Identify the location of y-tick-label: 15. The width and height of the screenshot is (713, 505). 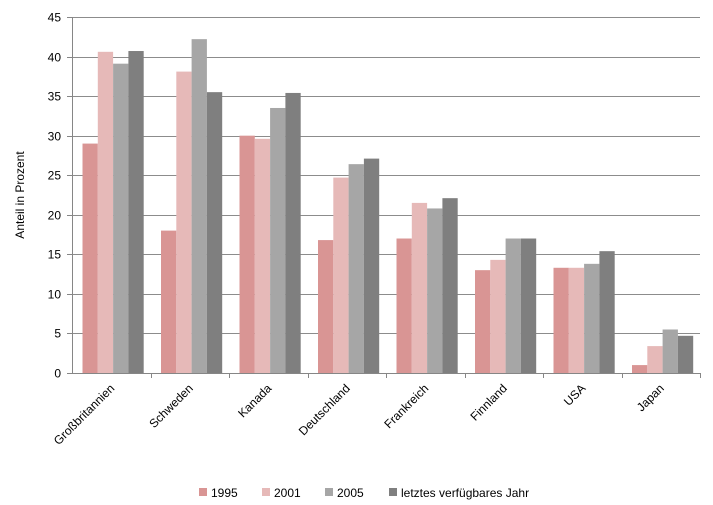
(55, 255).